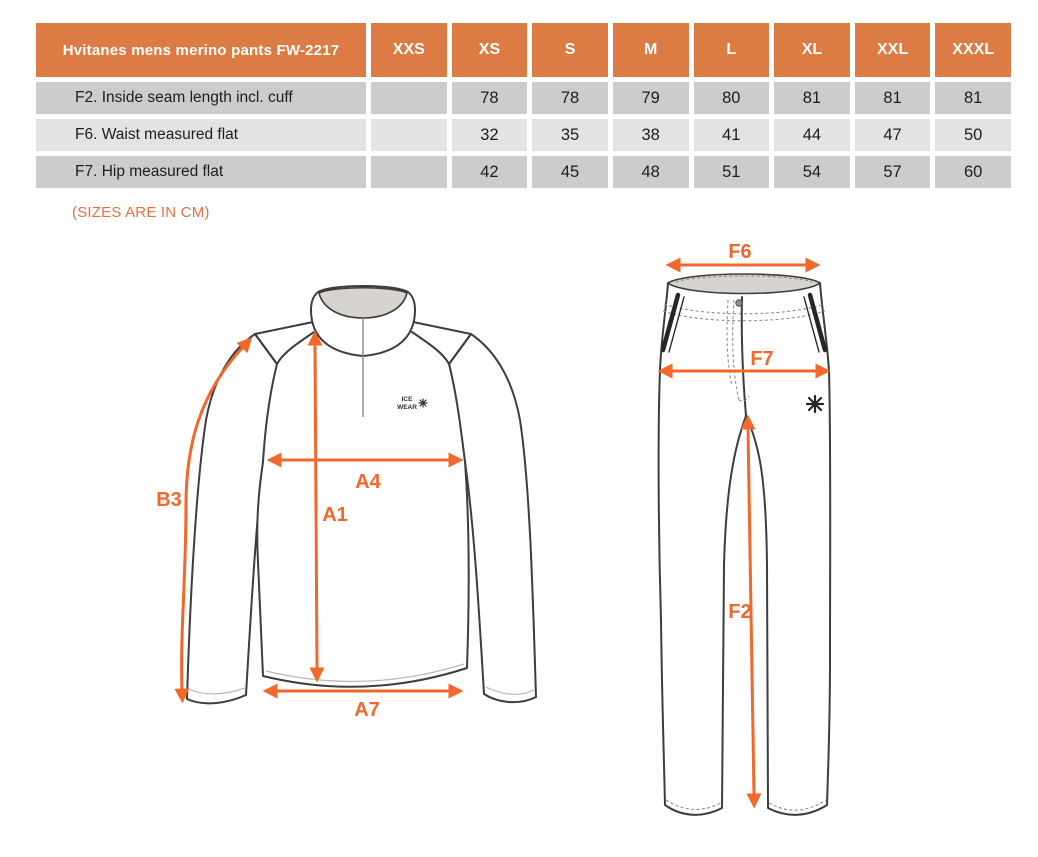 The image size is (1038, 857). Describe the element at coordinates (743, 356) in the screenshot. I see `center-front-seam` at that location.